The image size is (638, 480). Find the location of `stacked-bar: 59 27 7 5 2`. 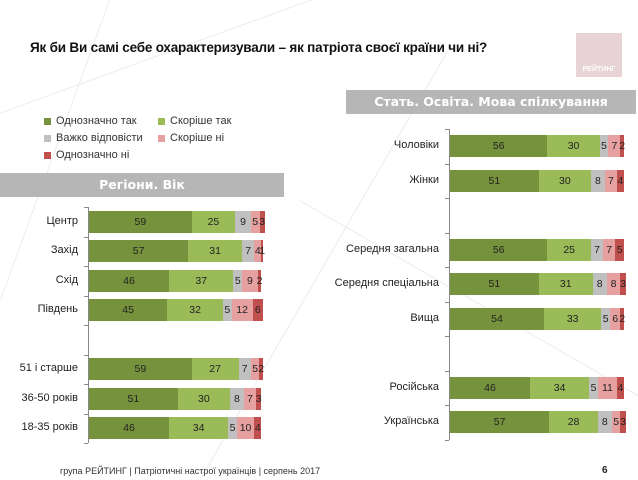

stacked-bar: 59 27 7 5 2 is located at coordinates (176, 369).